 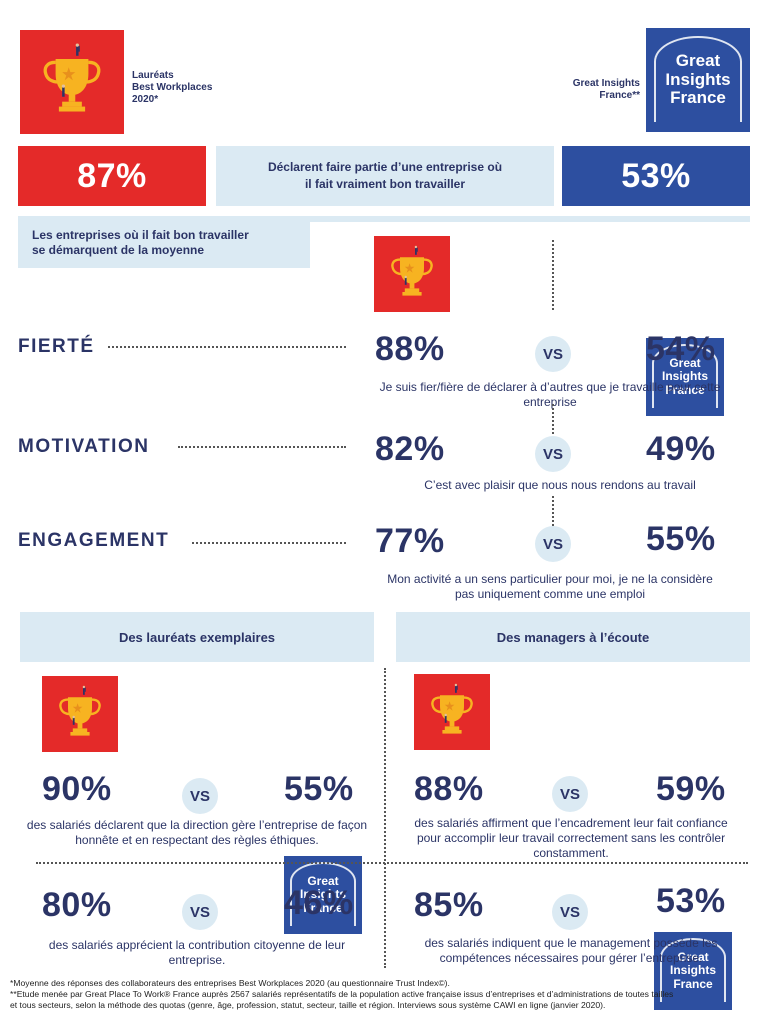 I want to click on category-right-value: 49%, so click(x=681, y=449).